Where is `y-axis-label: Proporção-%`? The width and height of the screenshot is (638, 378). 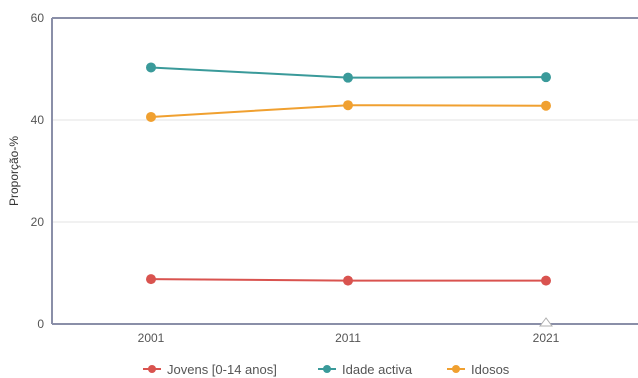
y-axis-label: Proporção-% is located at coordinates (14, 171).